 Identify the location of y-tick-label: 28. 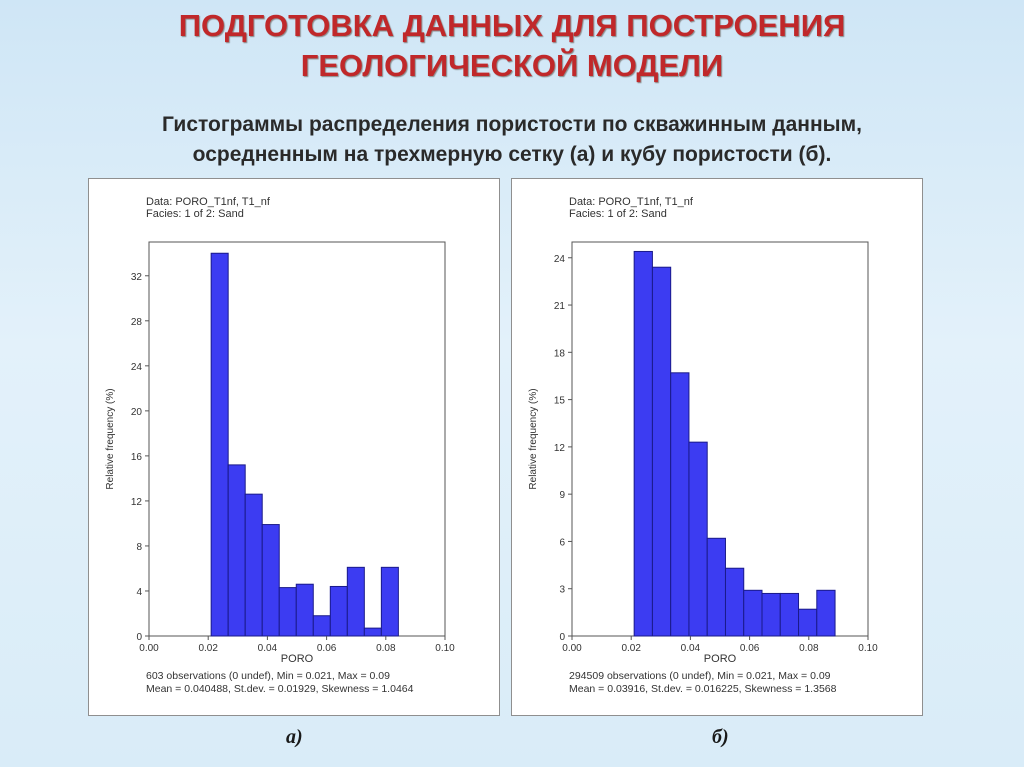
(137, 322).